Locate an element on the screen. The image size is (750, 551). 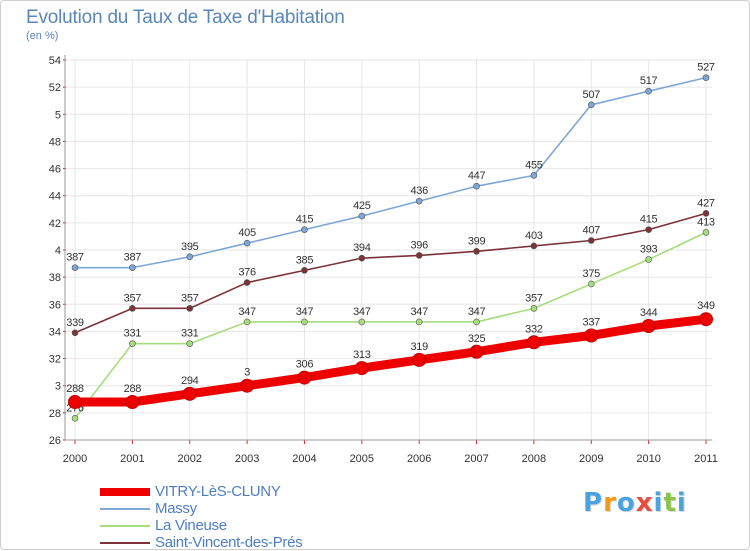
y-tick-label: 48 is located at coordinates (55, 142).